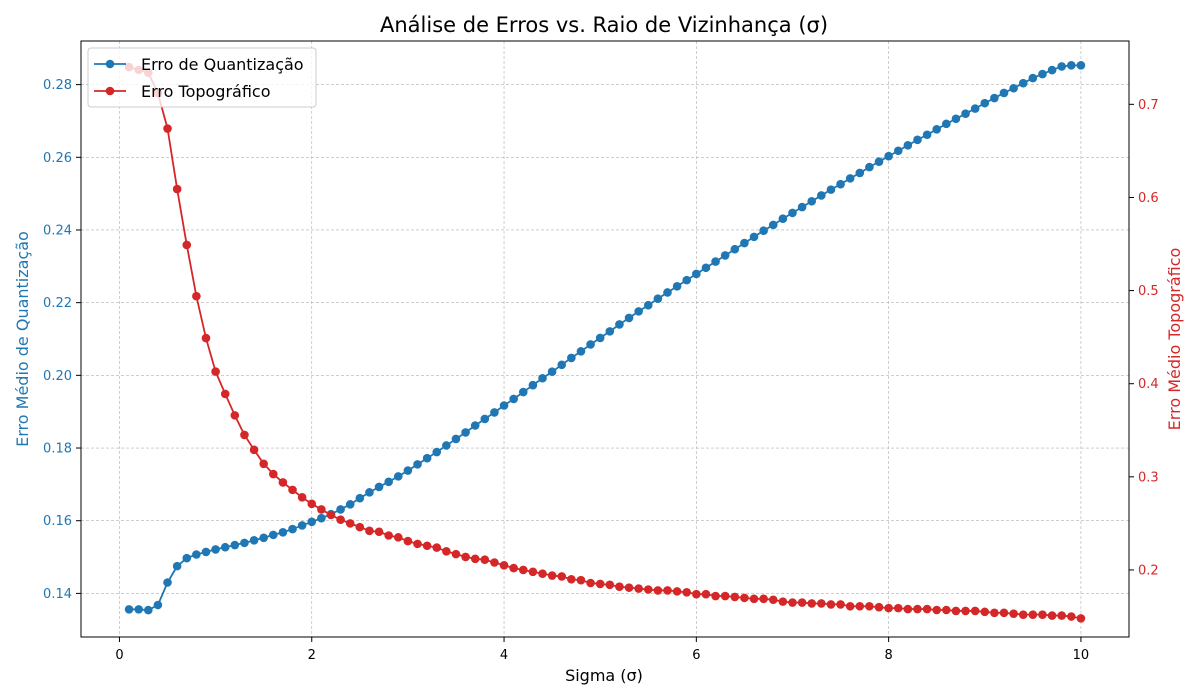 This screenshot has width=1200, height=700. I want to click on y-axis-left-title: Erro Médio de Quantização, so click(22, 339).